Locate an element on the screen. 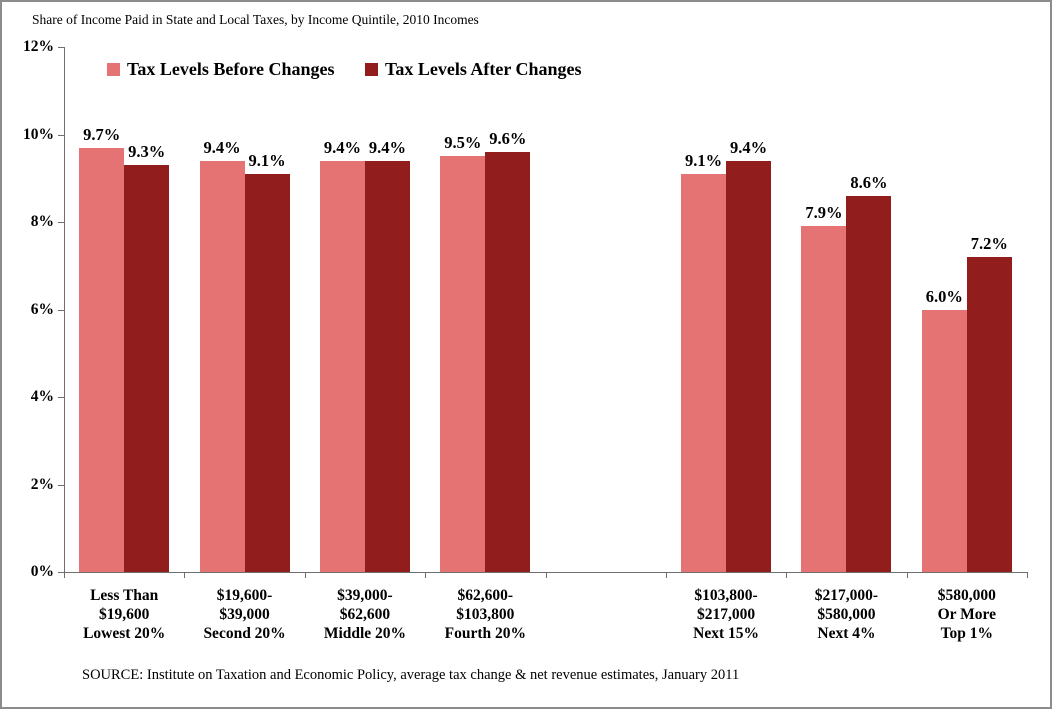  x-axis-category-line: Less Than is located at coordinates (124, 595).